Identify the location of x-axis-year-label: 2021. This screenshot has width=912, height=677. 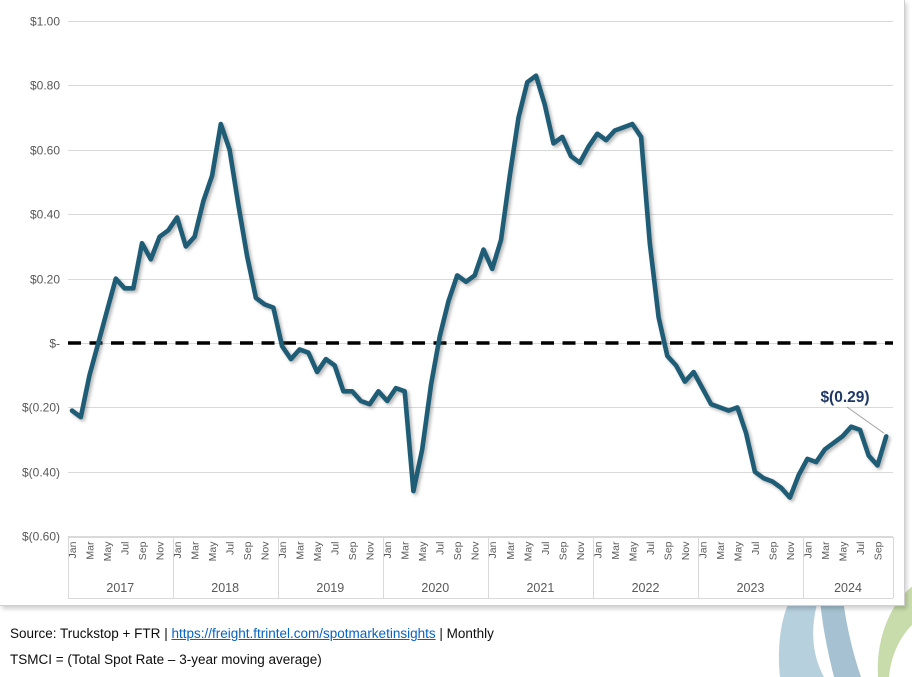
(540, 588).